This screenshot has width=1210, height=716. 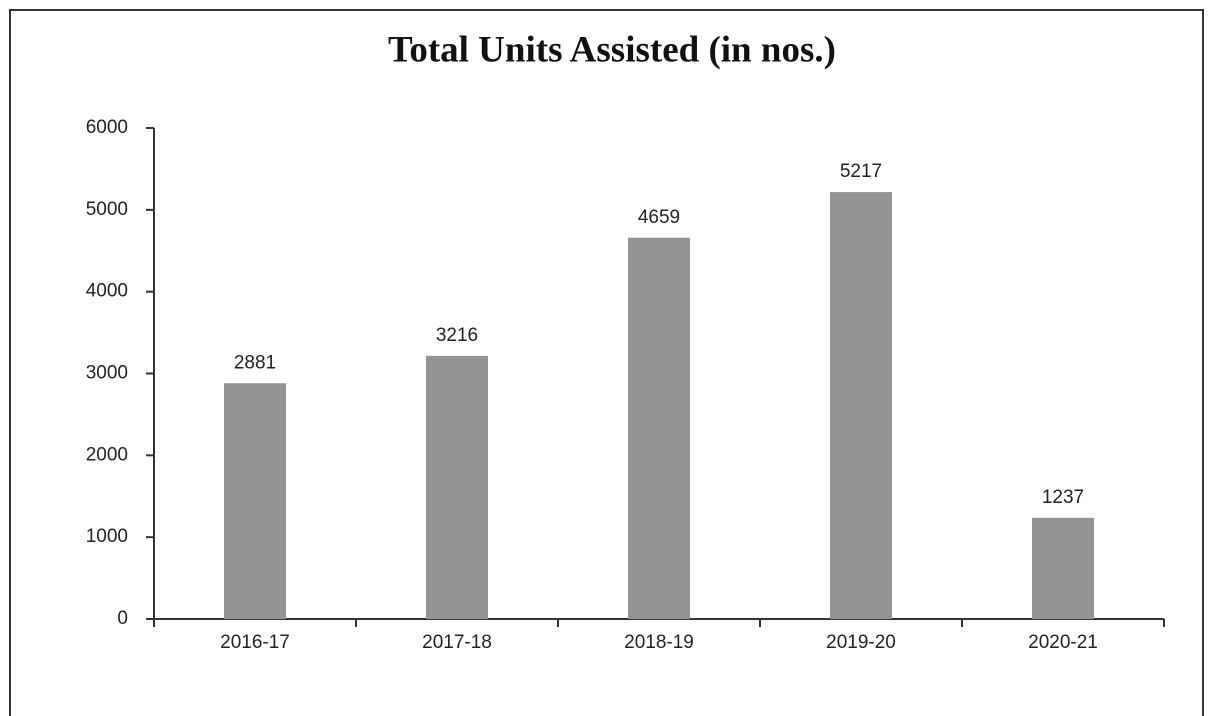 What do you see at coordinates (255, 642) in the screenshot?
I see `x-tick-label: 2016-17` at bounding box center [255, 642].